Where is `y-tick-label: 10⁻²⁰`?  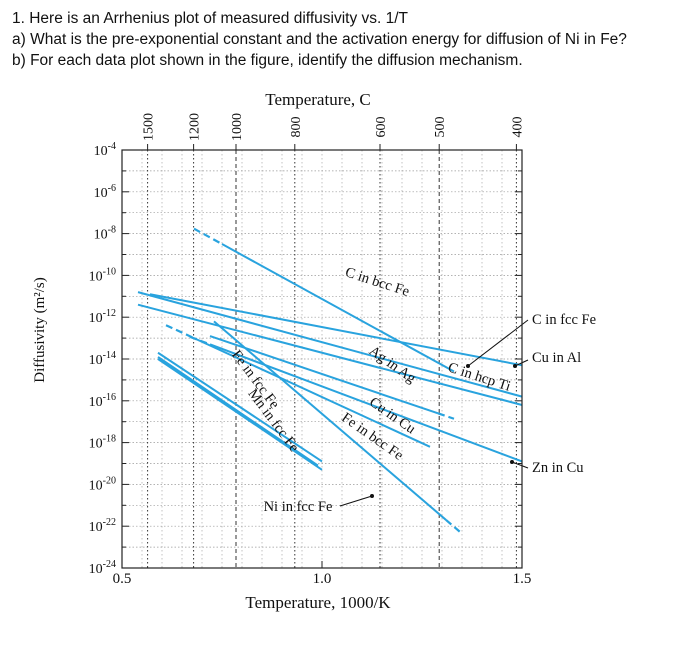
y-tick-label: 10⁻²⁰ is located at coordinates (102, 484).